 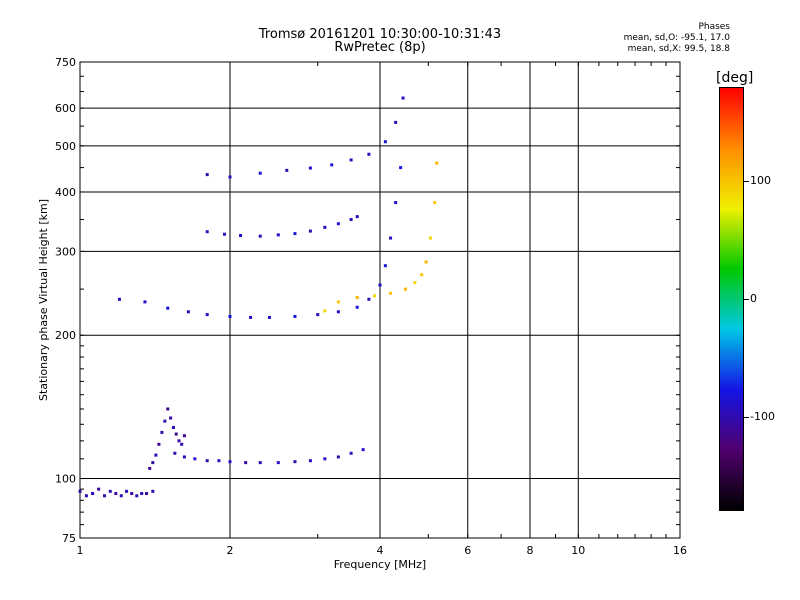 I want to click on x-tick-label: 16, so click(x=680, y=550).